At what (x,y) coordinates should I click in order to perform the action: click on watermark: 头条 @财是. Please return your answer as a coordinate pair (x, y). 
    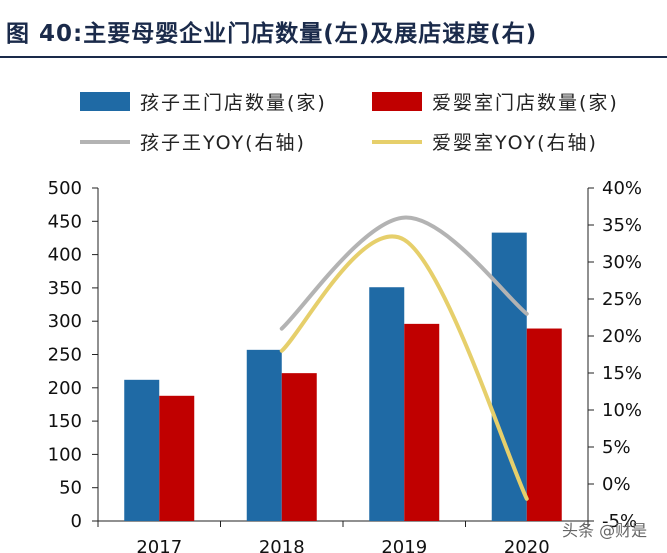
    Looking at the image, I should click on (604, 530).